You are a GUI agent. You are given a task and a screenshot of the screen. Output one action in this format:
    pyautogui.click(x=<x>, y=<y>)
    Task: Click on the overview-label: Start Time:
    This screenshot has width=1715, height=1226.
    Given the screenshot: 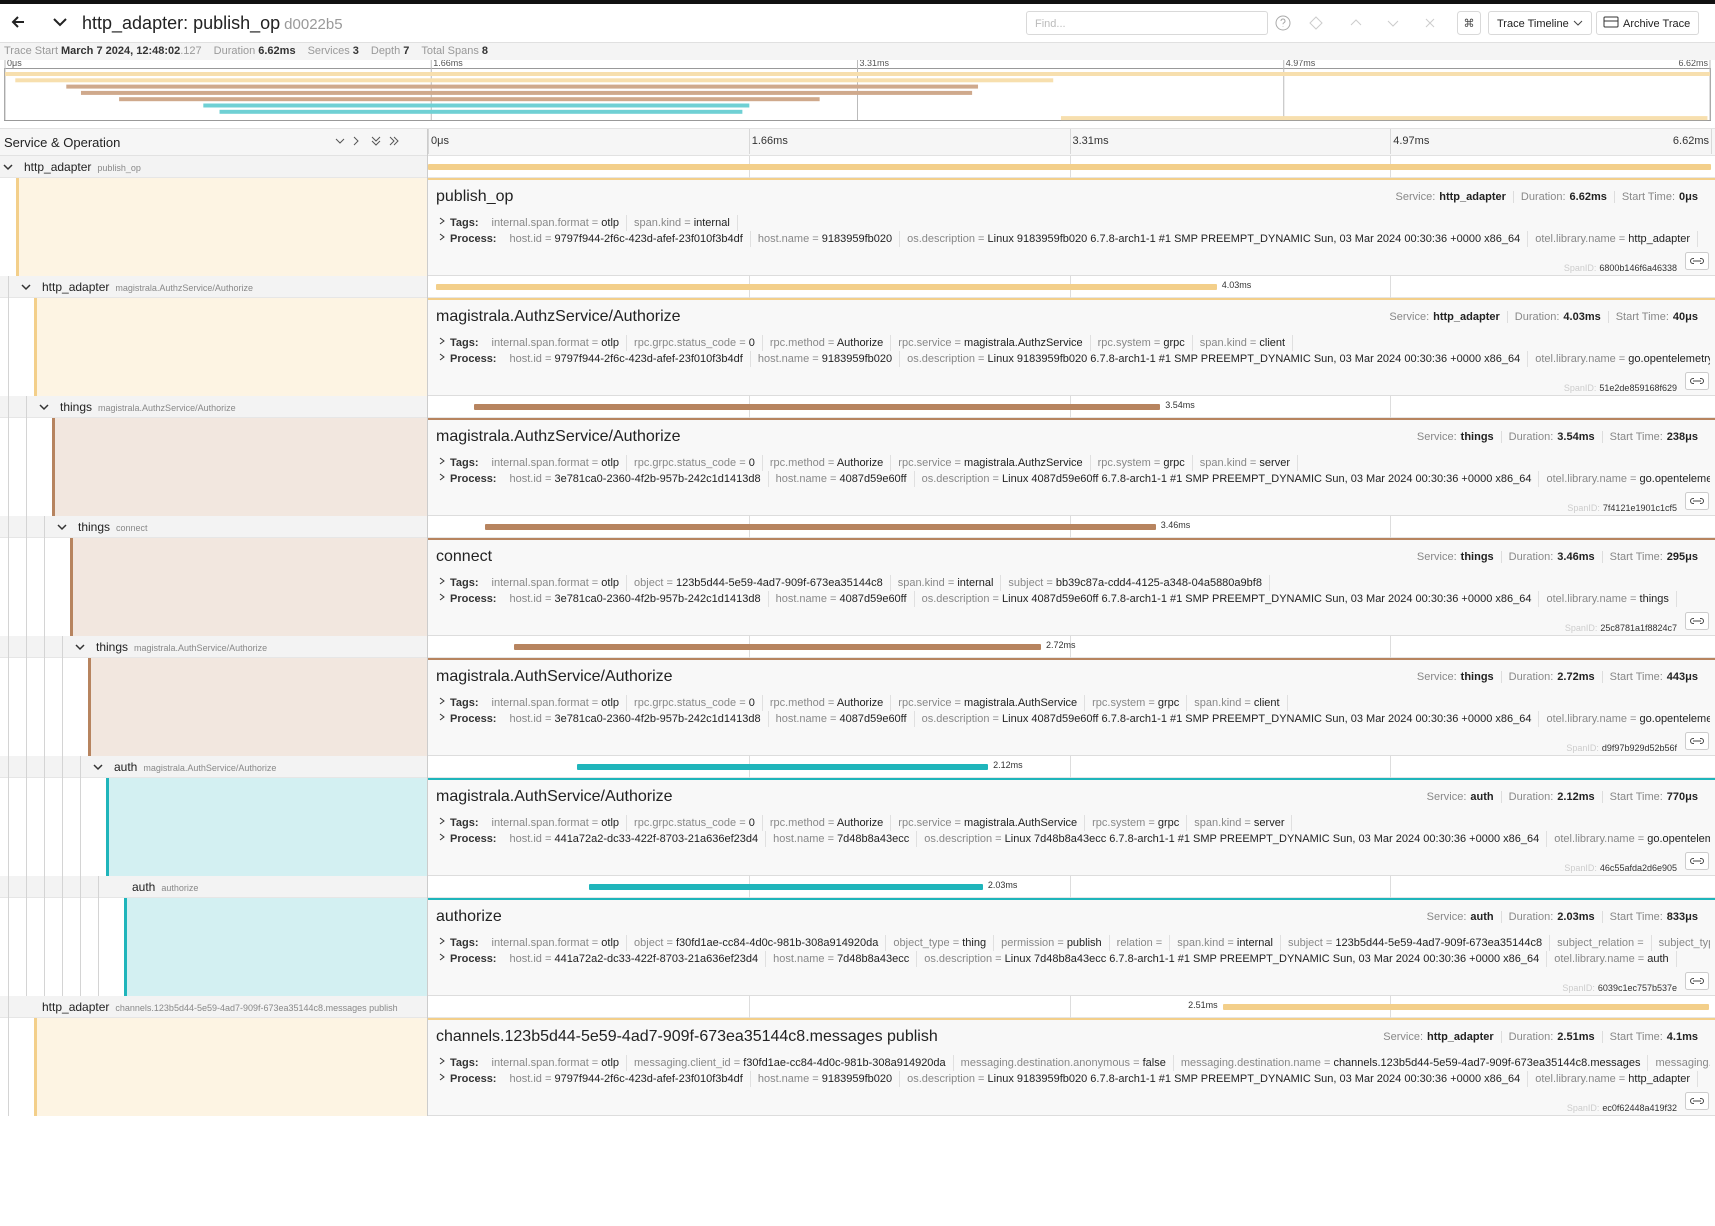 What is the action you would take?
    pyautogui.click(x=1632, y=557)
    